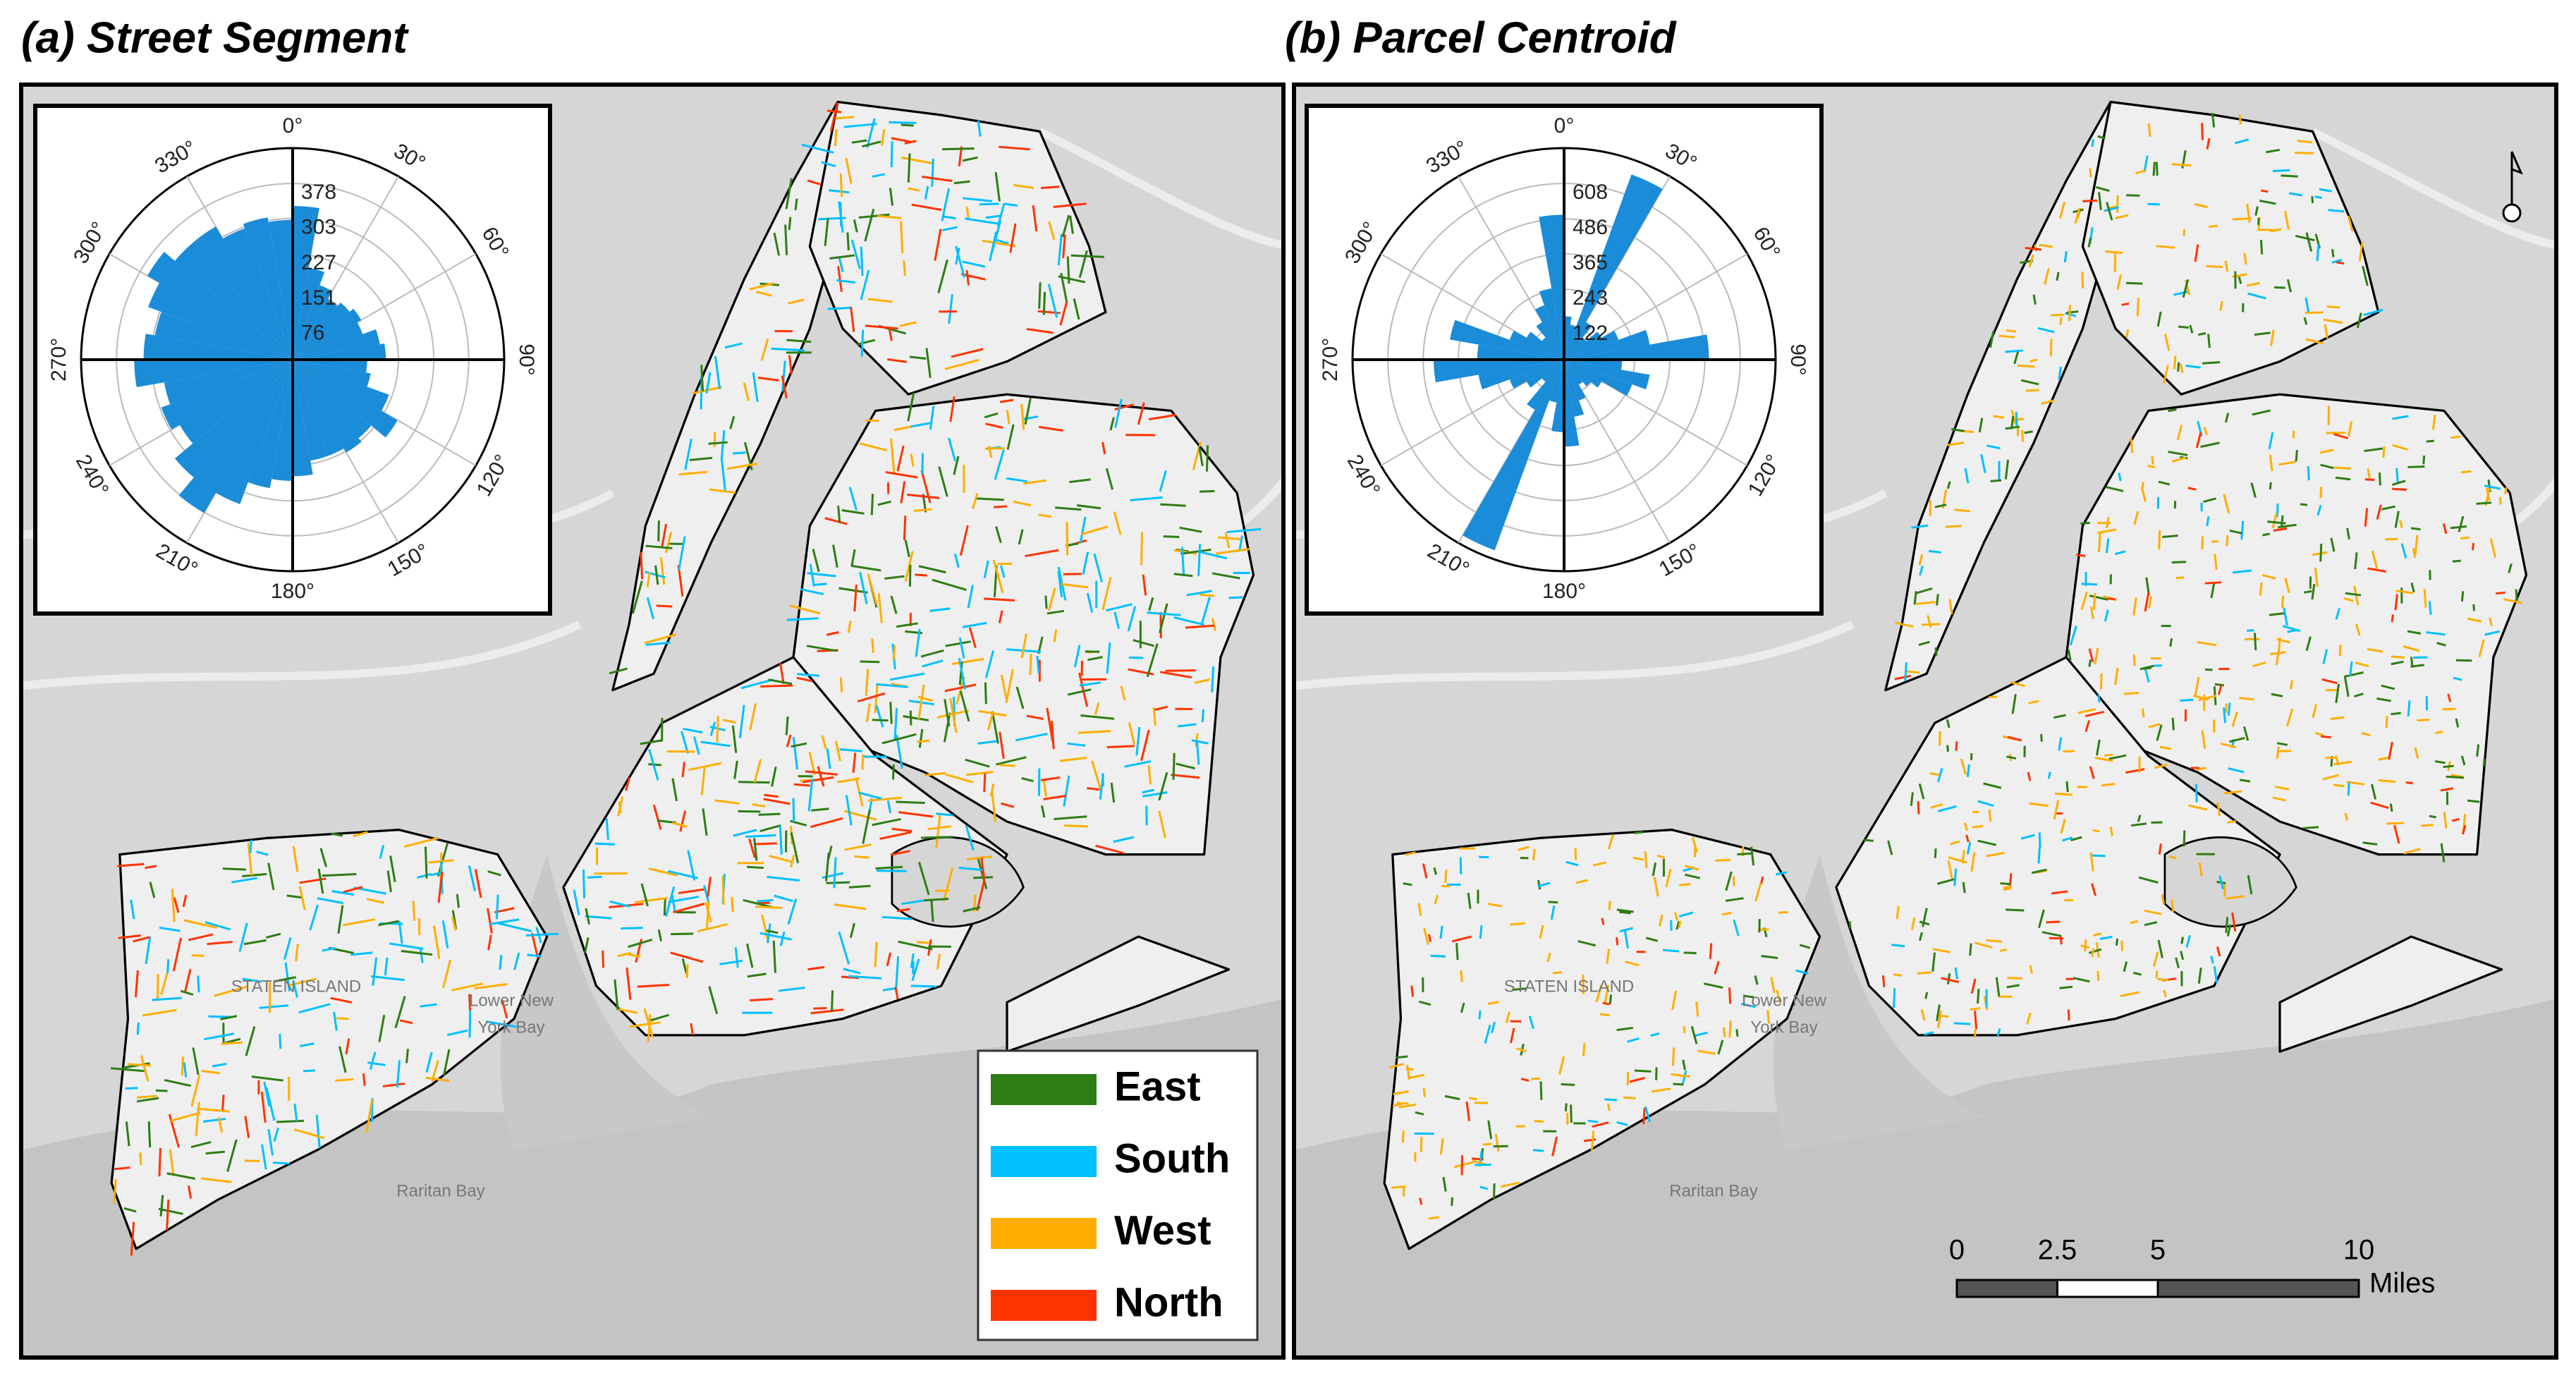 The height and width of the screenshot is (1378, 2576). I want to click on scale-tick-label: 2.5, so click(2058, 1250).